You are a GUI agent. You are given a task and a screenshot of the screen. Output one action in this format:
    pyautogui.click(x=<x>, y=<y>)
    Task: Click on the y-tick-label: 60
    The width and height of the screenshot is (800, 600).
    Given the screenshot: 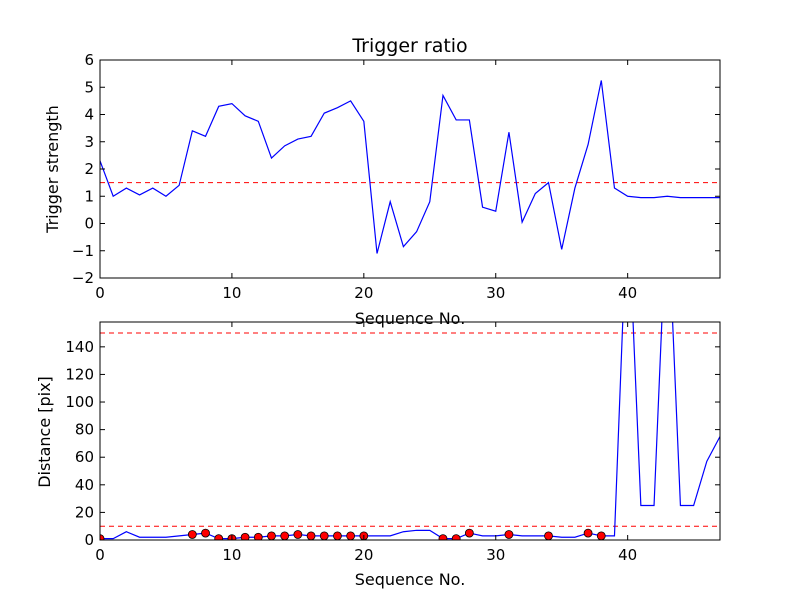 What is the action you would take?
    pyautogui.click(x=84, y=457)
    